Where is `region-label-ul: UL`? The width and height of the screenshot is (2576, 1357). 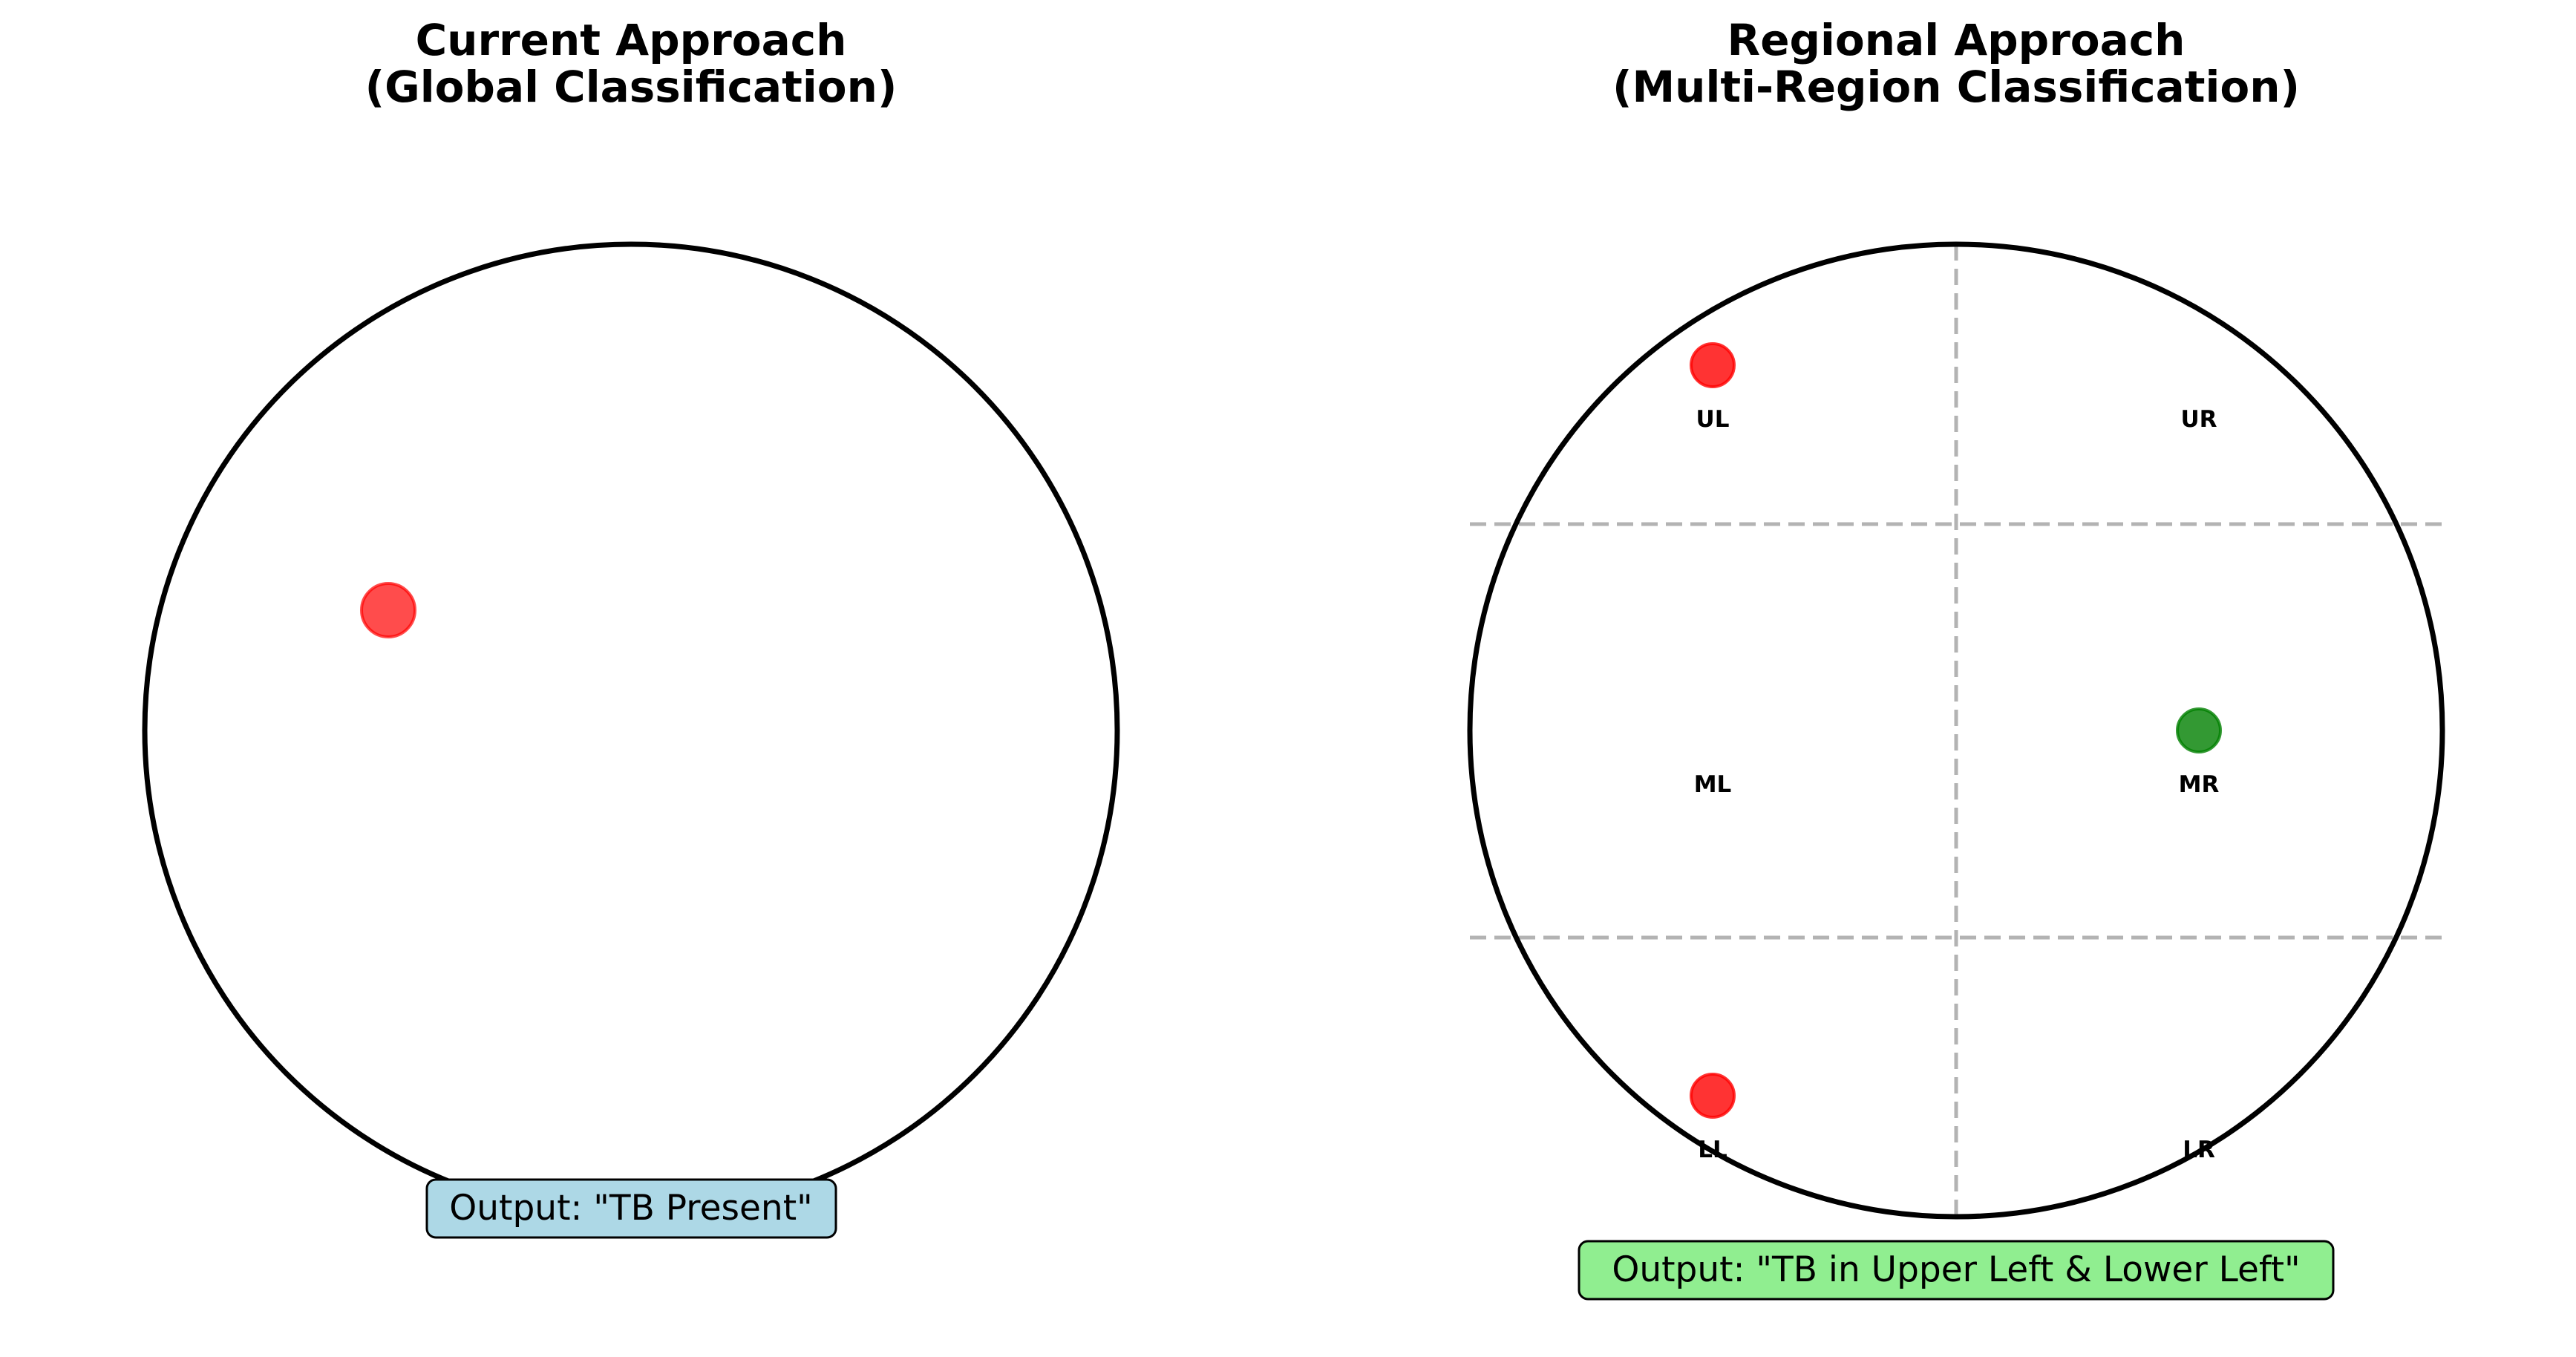
region-label-ul: UL is located at coordinates (1713, 419).